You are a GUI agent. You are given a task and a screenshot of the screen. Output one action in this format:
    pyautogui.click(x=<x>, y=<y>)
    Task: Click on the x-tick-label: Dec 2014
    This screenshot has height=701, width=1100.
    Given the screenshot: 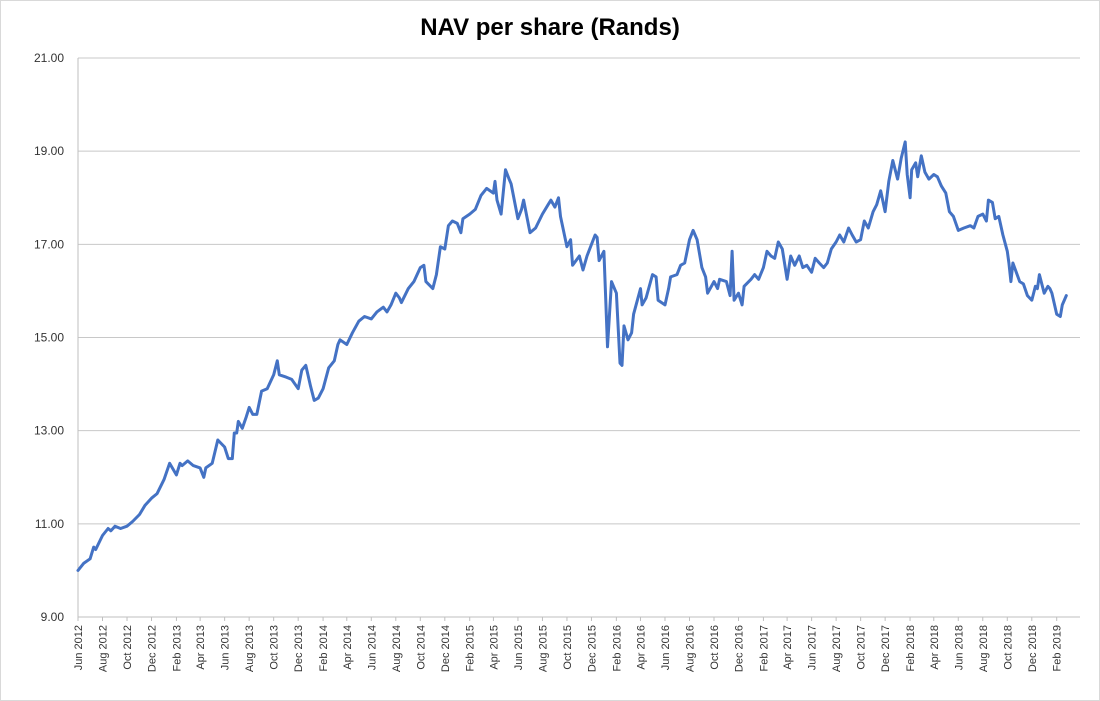 What is the action you would take?
    pyautogui.click(x=446, y=648)
    